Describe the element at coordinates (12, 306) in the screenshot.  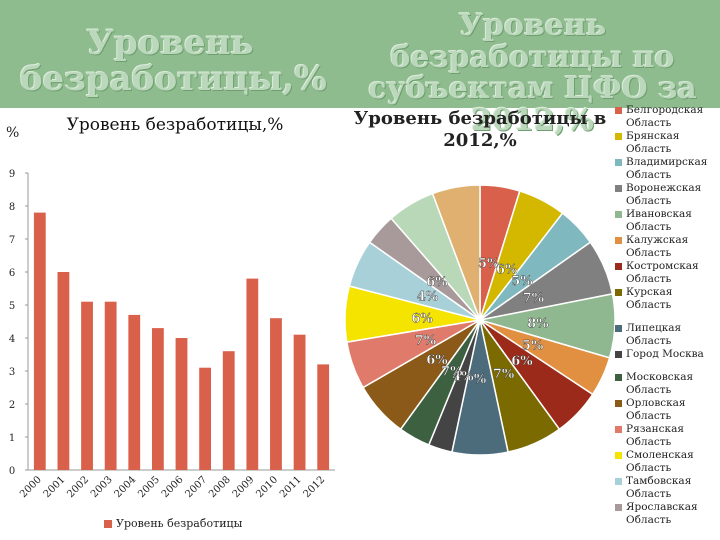
I see `bar-y-tick-label: 5` at that location.